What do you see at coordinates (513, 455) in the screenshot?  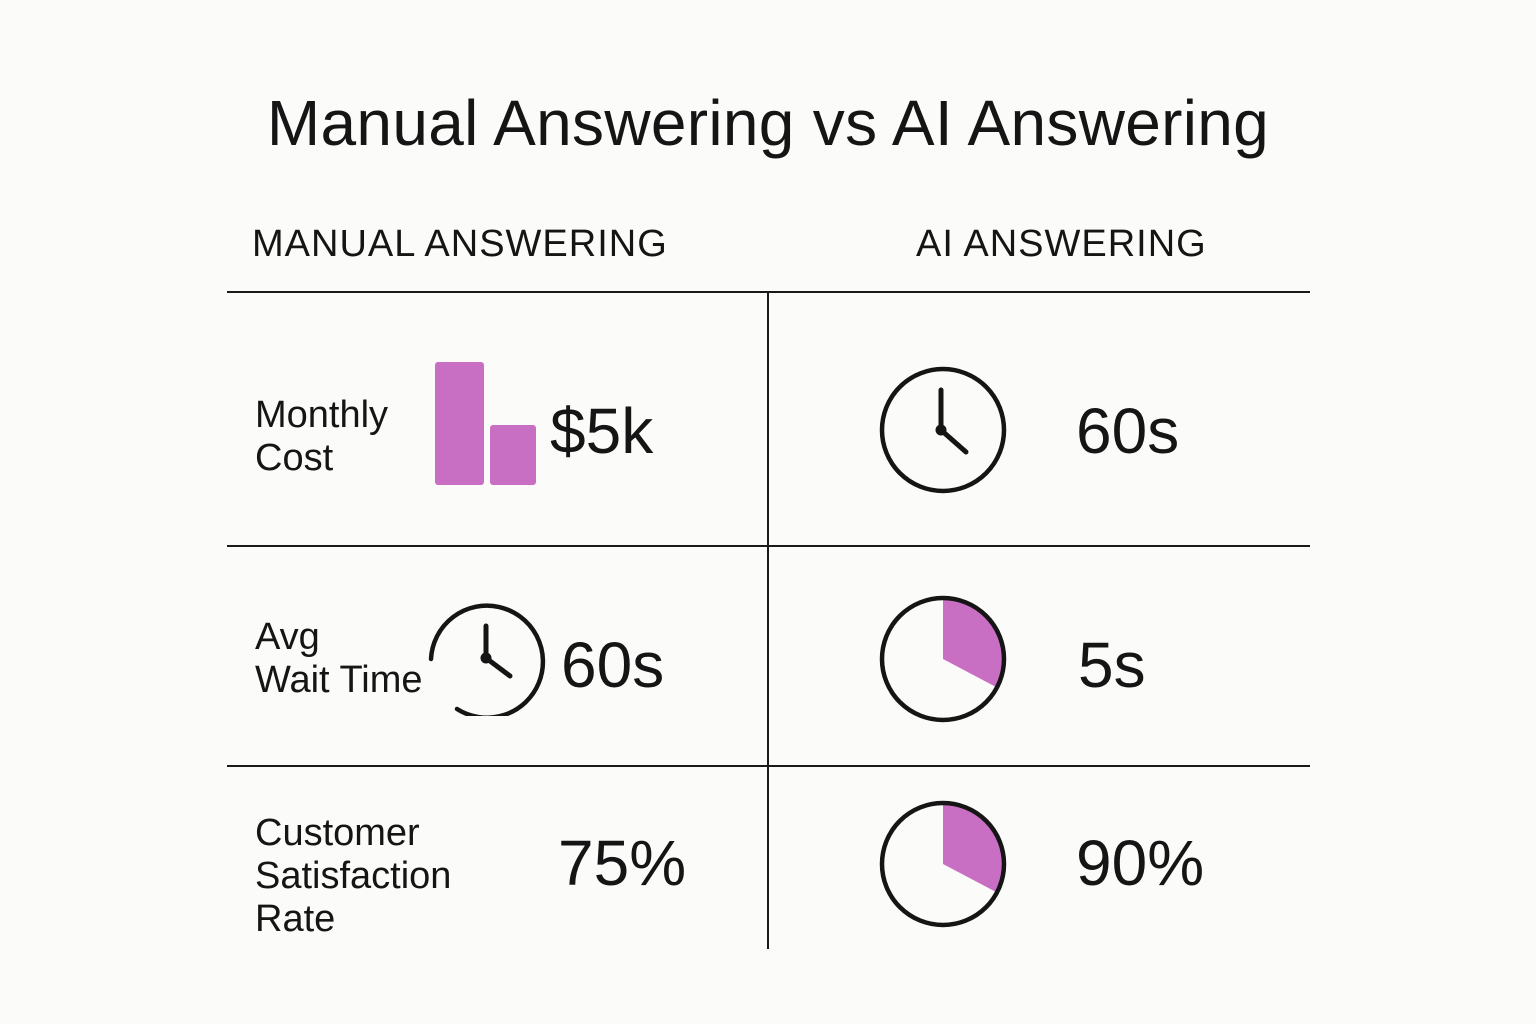 I see `bar-chart-bar-short` at bounding box center [513, 455].